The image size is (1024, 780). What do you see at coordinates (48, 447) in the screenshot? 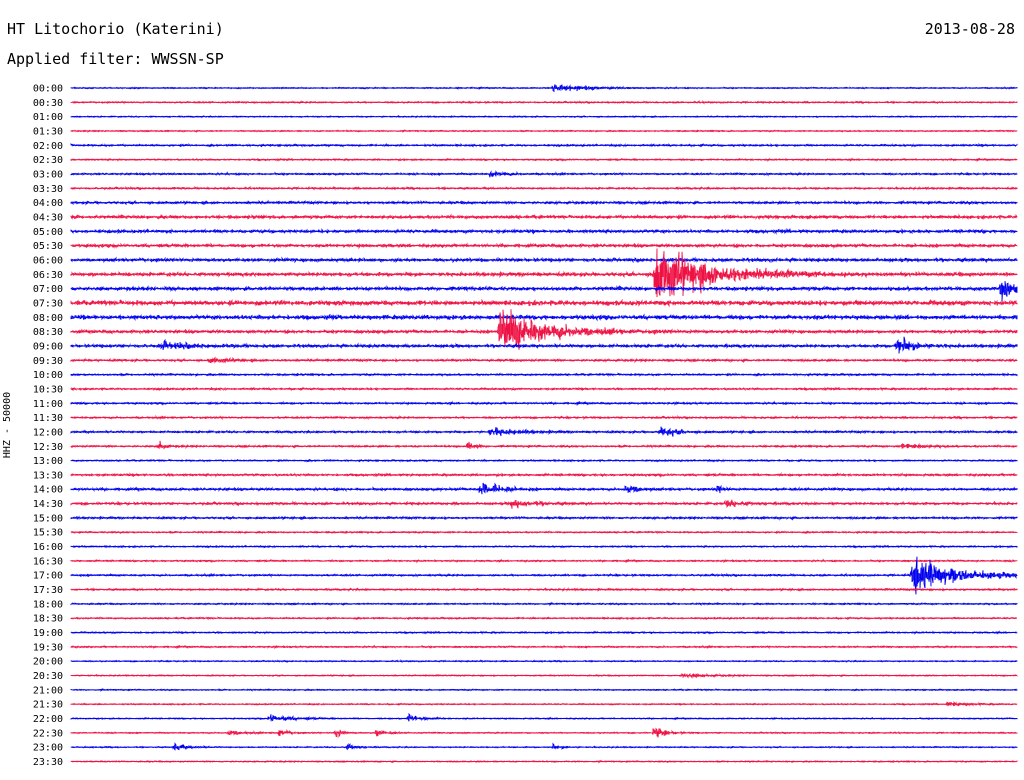
I see `time-label-1230: 12:30` at bounding box center [48, 447].